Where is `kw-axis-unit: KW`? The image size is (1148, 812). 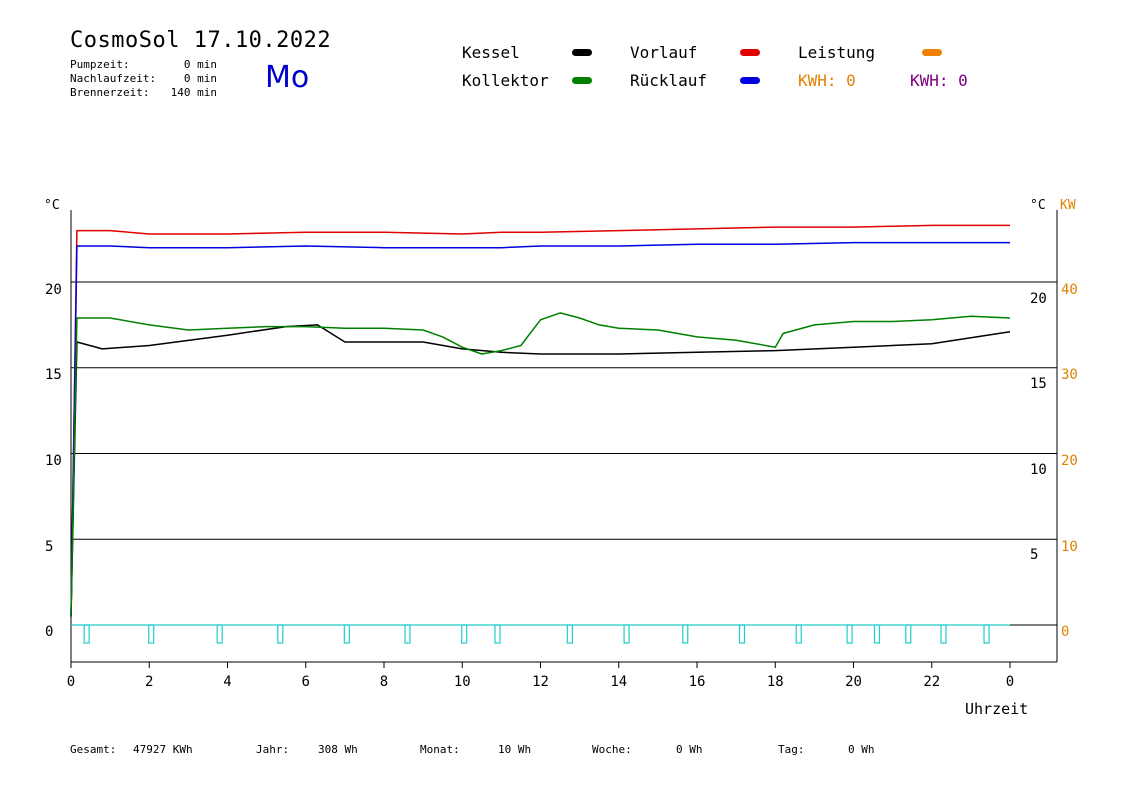 kw-axis-unit: KW is located at coordinates (1068, 205).